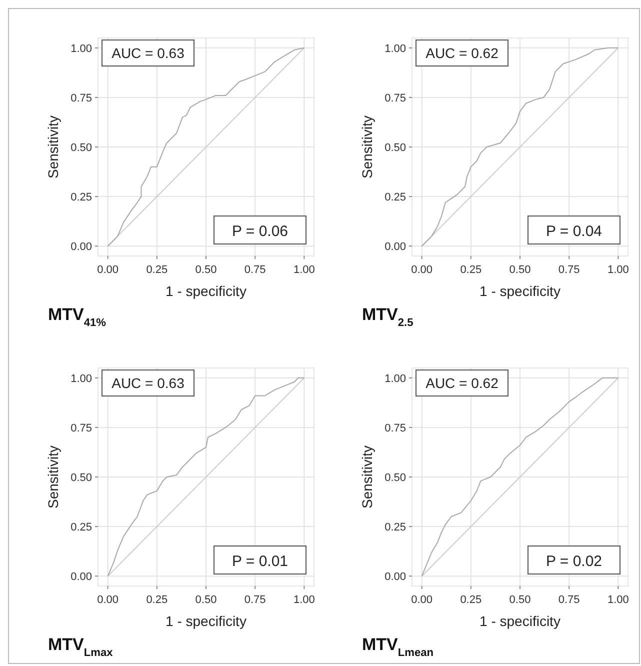  Describe the element at coordinates (260, 561) in the screenshot. I see `annotation: P = 0.01` at that location.